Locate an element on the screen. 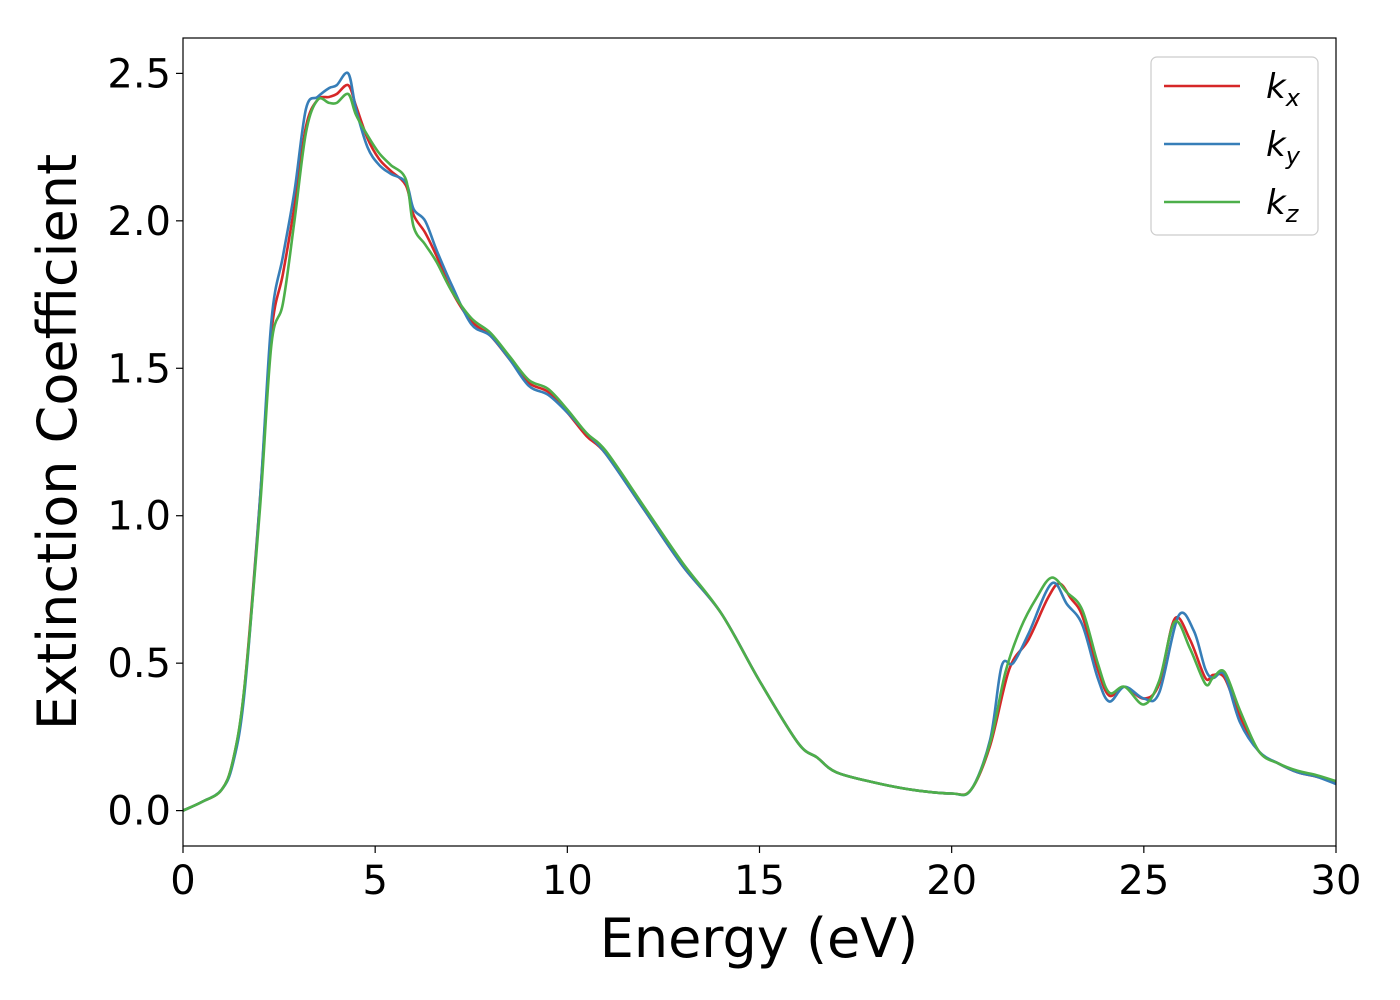  legend-box is located at coordinates (1234, 146).